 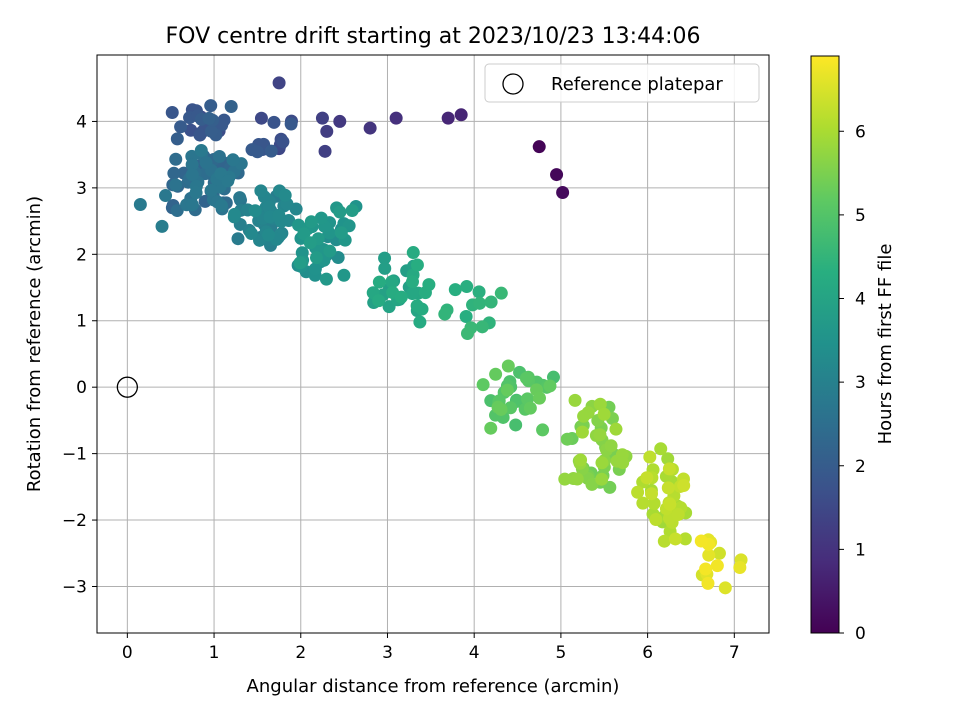 What do you see at coordinates (431, 648) in the screenshot?
I see `x-axis-ticks: 0 1 2 3 4 5 6 7` at bounding box center [431, 648].